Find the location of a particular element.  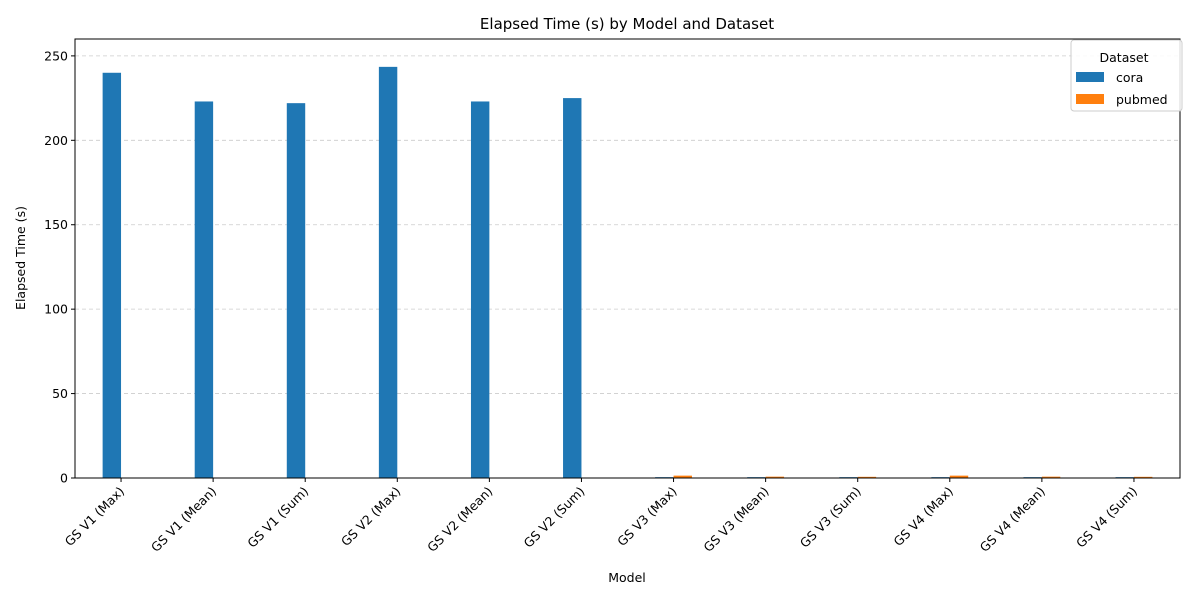

legend-label-cora: cora is located at coordinates (1129, 77).